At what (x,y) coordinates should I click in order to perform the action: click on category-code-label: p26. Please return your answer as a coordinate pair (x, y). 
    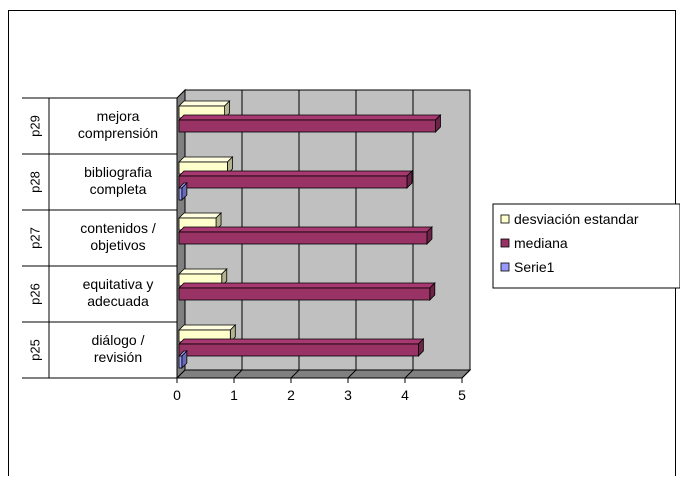
    Looking at the image, I should click on (35, 294).